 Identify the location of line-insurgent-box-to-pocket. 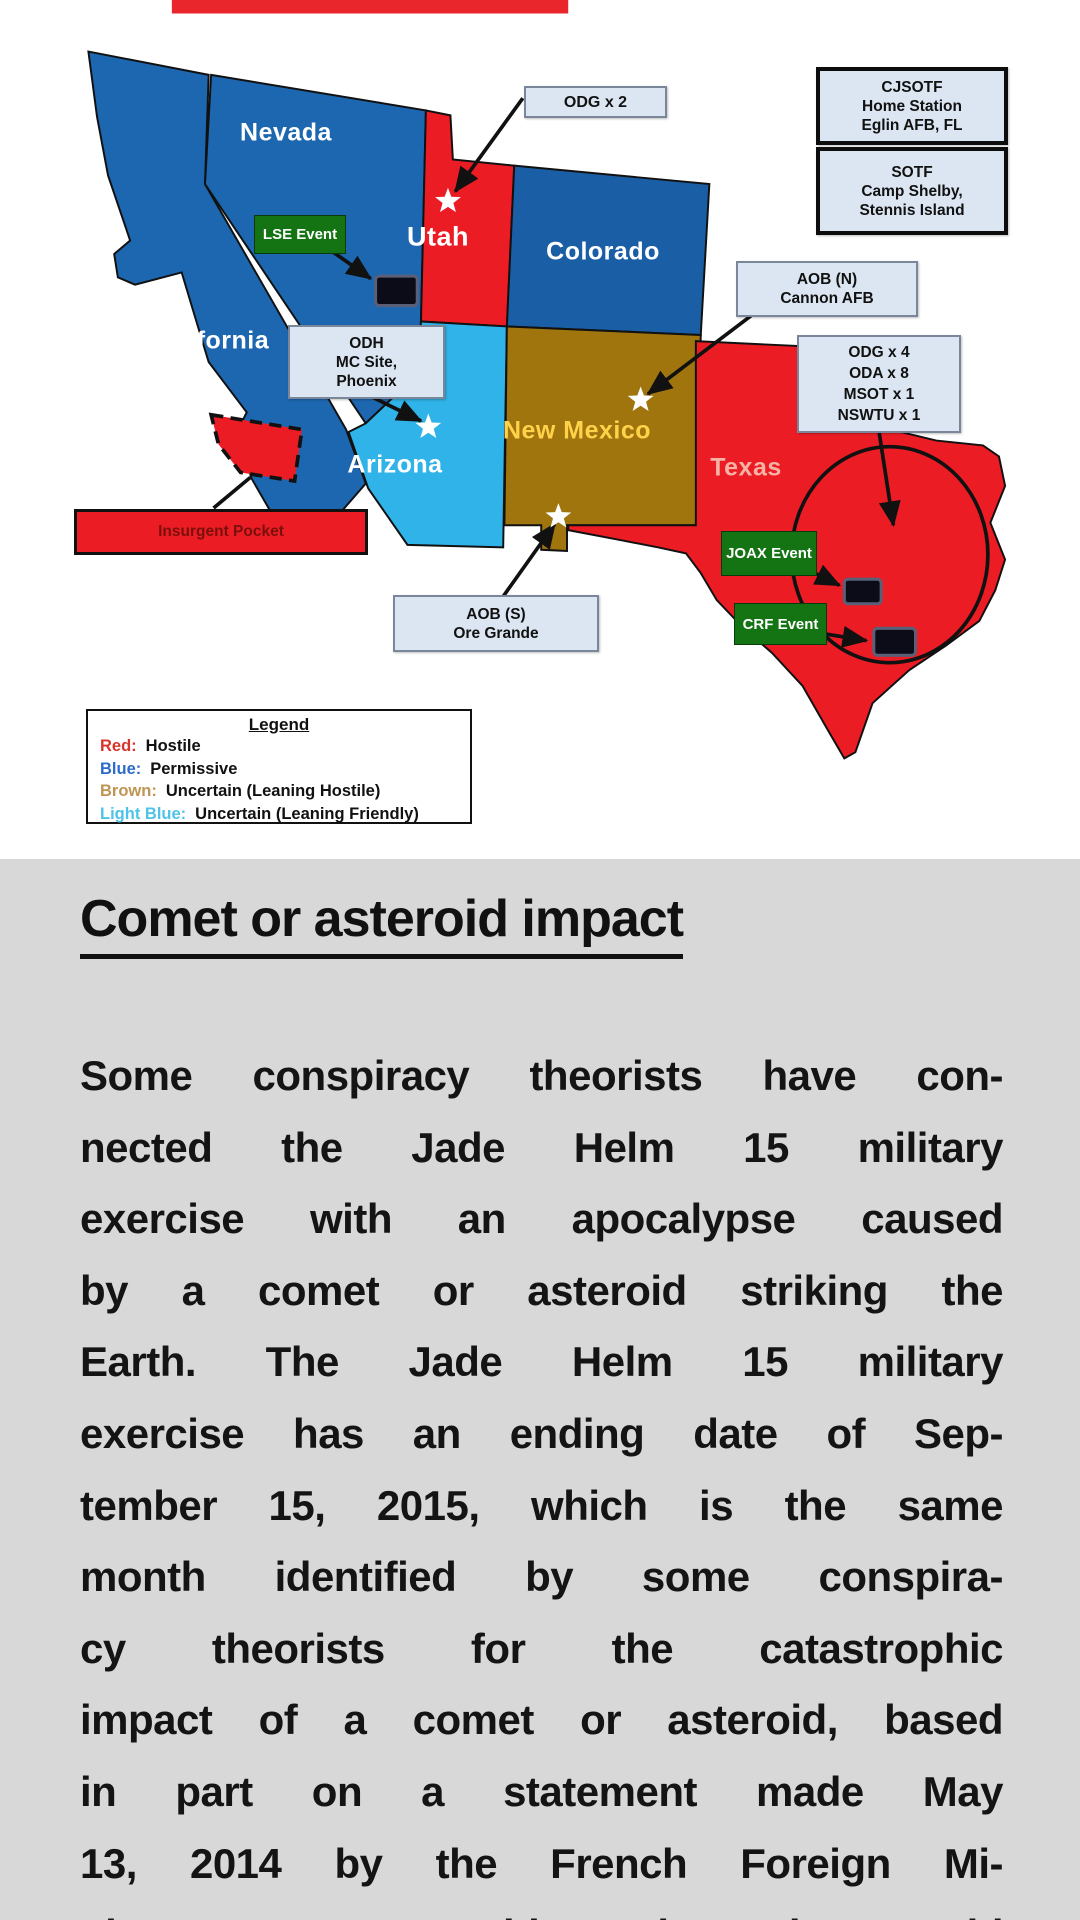
(232, 492).